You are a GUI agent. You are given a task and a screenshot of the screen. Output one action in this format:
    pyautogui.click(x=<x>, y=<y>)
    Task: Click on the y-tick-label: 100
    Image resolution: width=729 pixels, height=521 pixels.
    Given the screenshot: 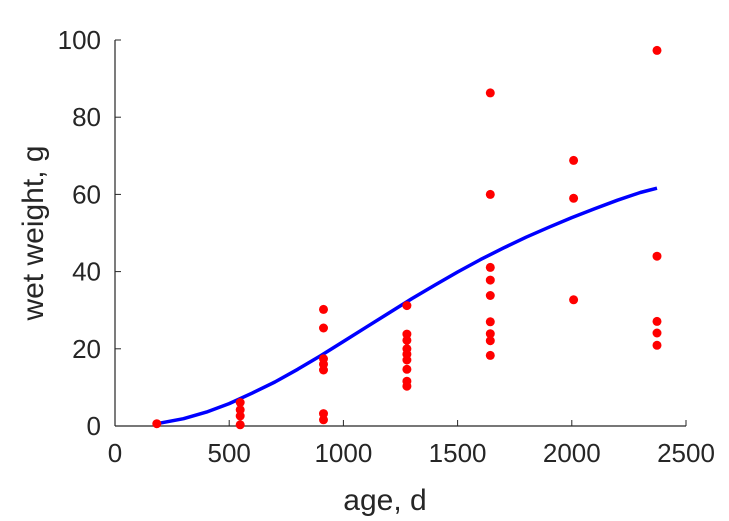 What is the action you would take?
    pyautogui.click(x=79, y=40)
    